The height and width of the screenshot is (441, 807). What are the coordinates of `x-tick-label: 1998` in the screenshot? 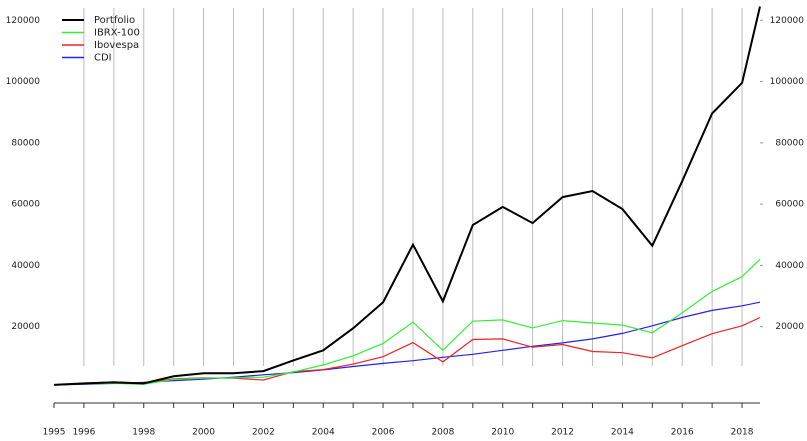 It's located at (143, 433).